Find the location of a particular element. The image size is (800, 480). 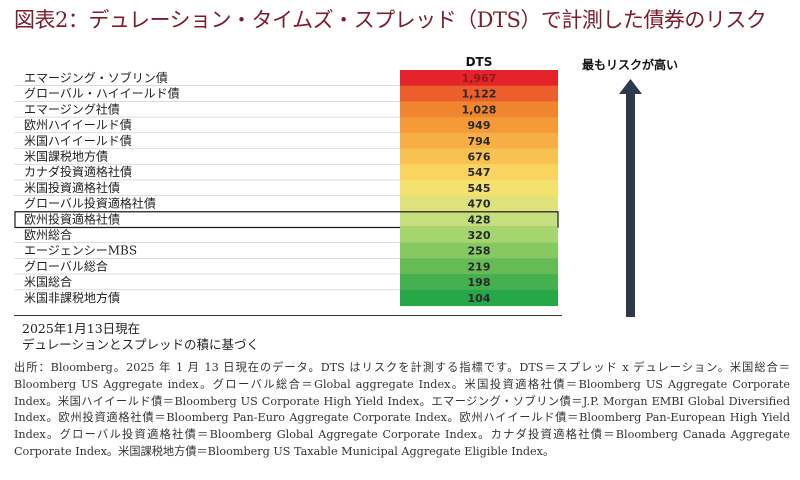

category-label: 米国非課税地方債 is located at coordinates (72, 297).